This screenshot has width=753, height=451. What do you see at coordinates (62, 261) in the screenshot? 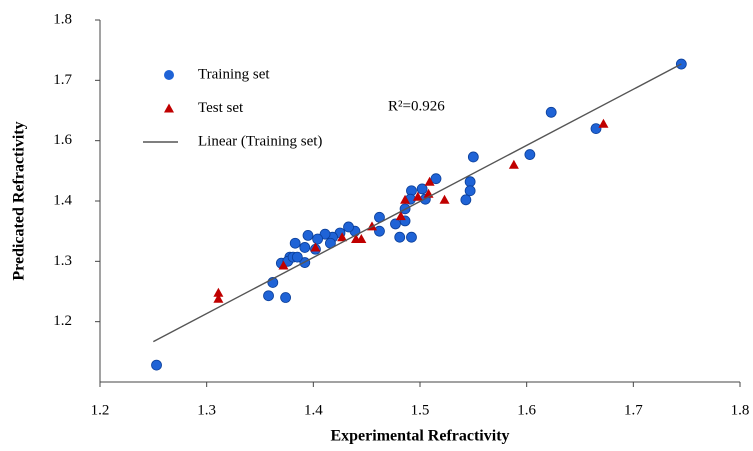
I see `y-tick-label: 1.3` at bounding box center [62, 261].